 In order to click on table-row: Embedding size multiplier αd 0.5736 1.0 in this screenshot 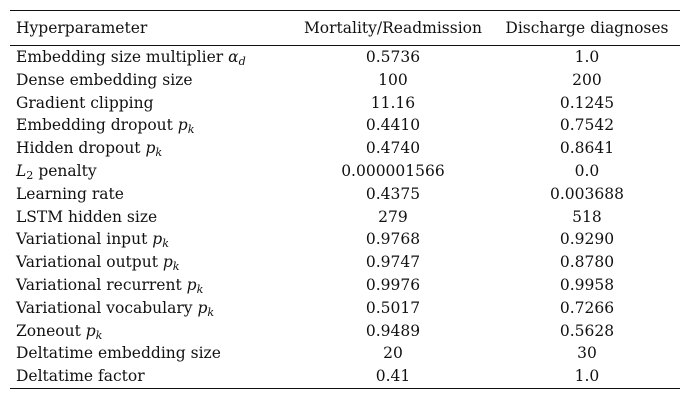, I will do `click(345, 57)`.